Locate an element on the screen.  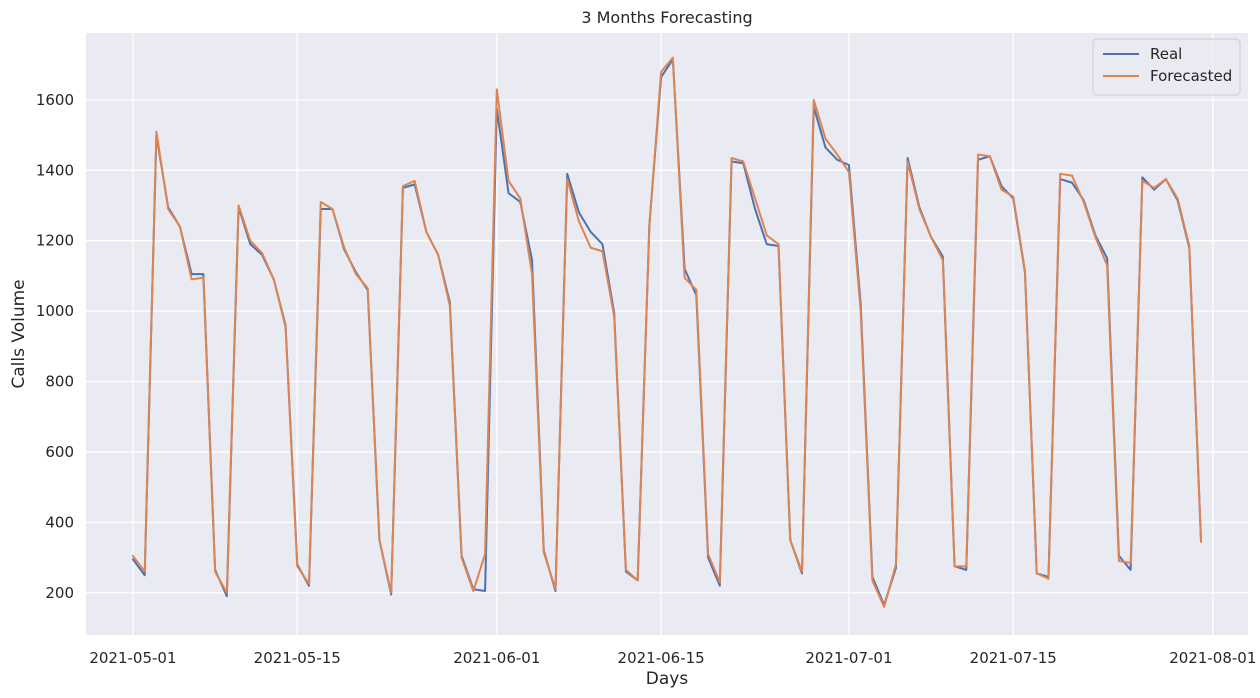
x-tick-label: 2021-07-15 is located at coordinates (1013, 658).